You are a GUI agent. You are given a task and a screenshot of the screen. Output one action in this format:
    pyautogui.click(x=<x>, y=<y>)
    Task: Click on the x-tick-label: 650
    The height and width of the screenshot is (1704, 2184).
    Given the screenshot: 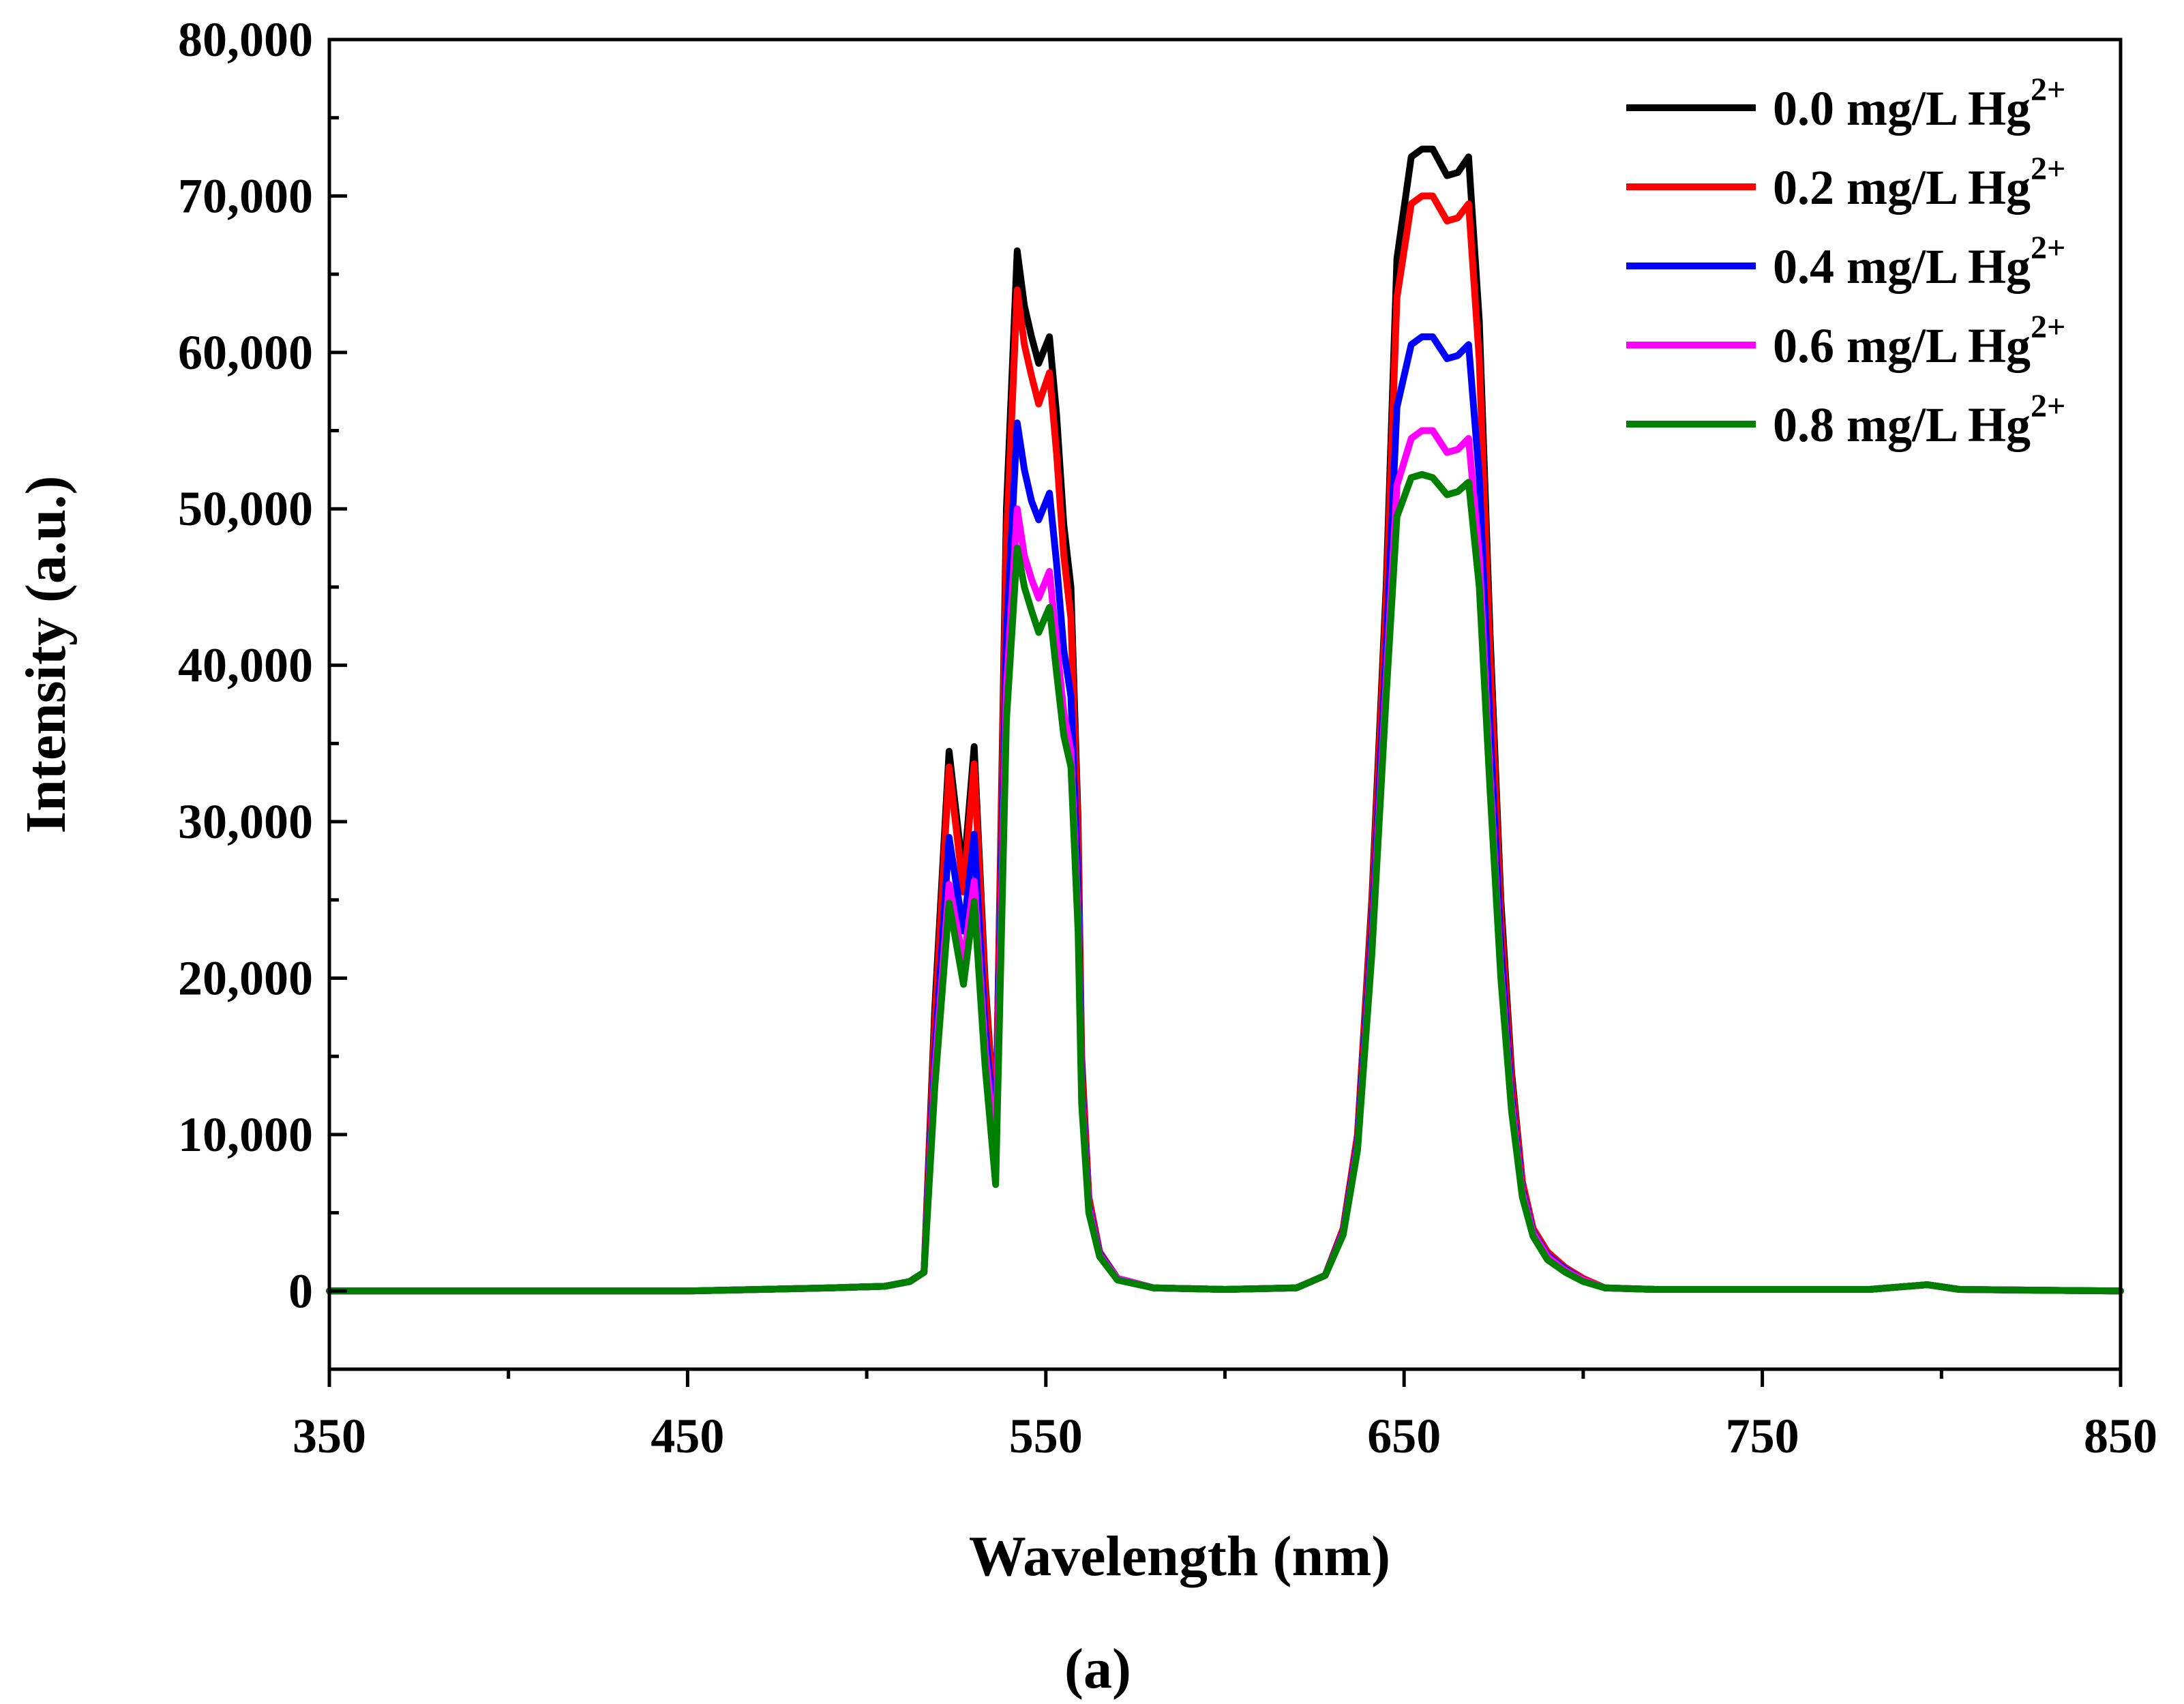 What is the action you would take?
    pyautogui.click(x=1404, y=1436)
    